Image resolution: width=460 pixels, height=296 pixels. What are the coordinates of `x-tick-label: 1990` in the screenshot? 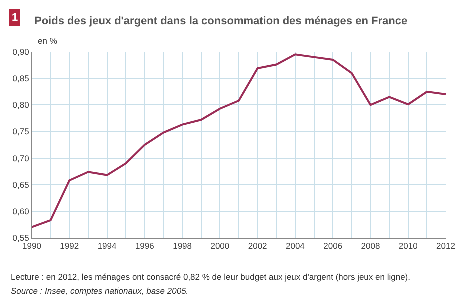 It's located at (32, 246).